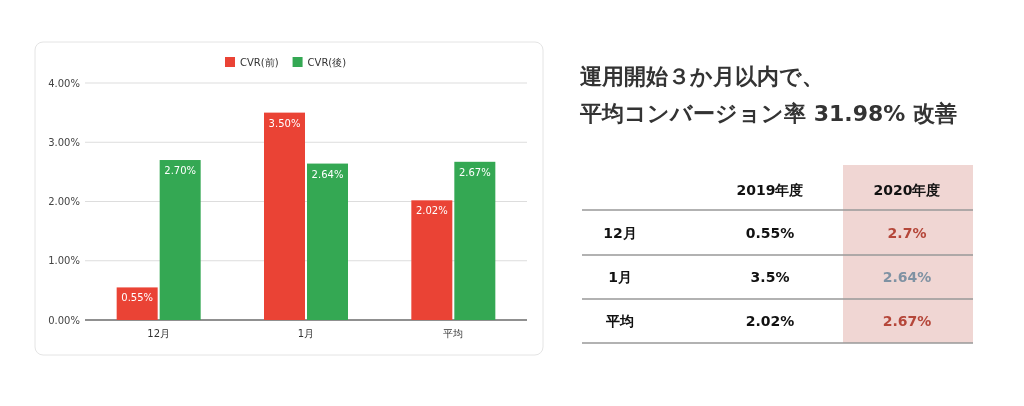 The height and width of the screenshot is (406, 1024). I want to click on data-label: 0.55%, so click(137, 298).